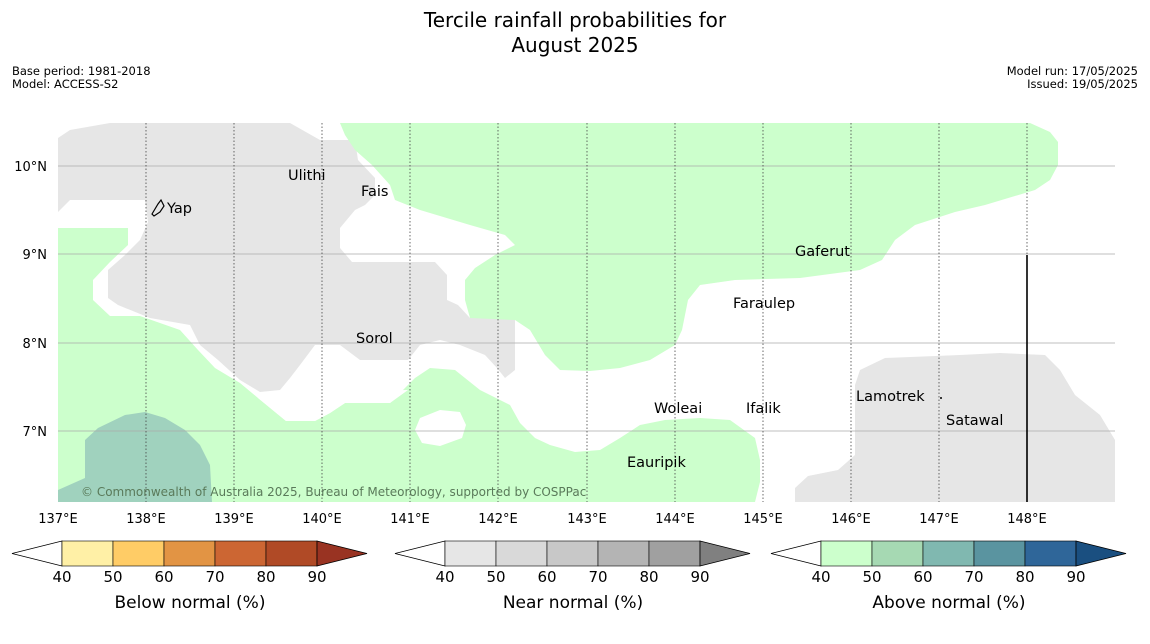  I want to click on lon-label: 143°E, so click(587, 519).